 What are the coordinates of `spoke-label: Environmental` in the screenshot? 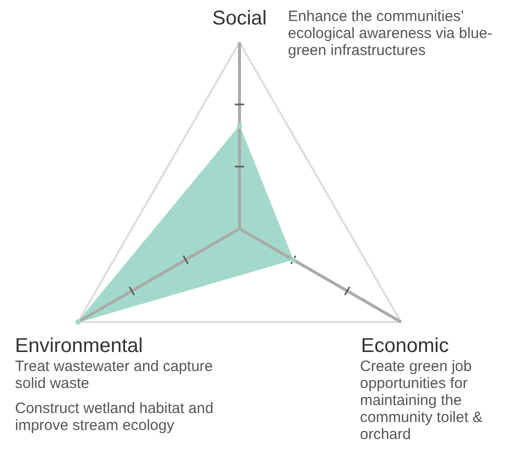 It's located at (79, 346).